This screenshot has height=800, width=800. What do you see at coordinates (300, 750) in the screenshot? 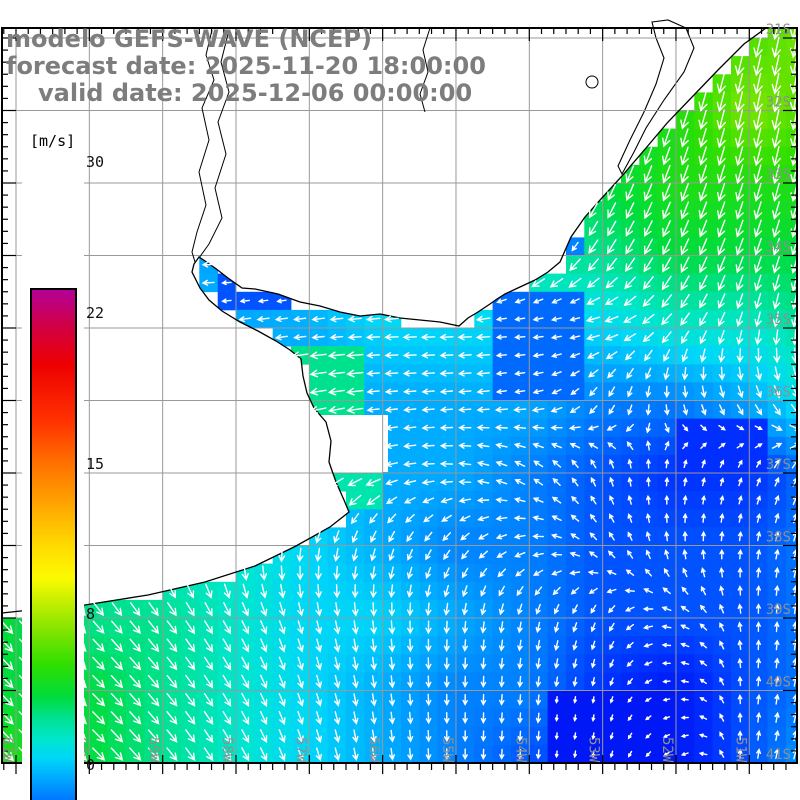
I see `lon-label: 57W` at bounding box center [300, 750].